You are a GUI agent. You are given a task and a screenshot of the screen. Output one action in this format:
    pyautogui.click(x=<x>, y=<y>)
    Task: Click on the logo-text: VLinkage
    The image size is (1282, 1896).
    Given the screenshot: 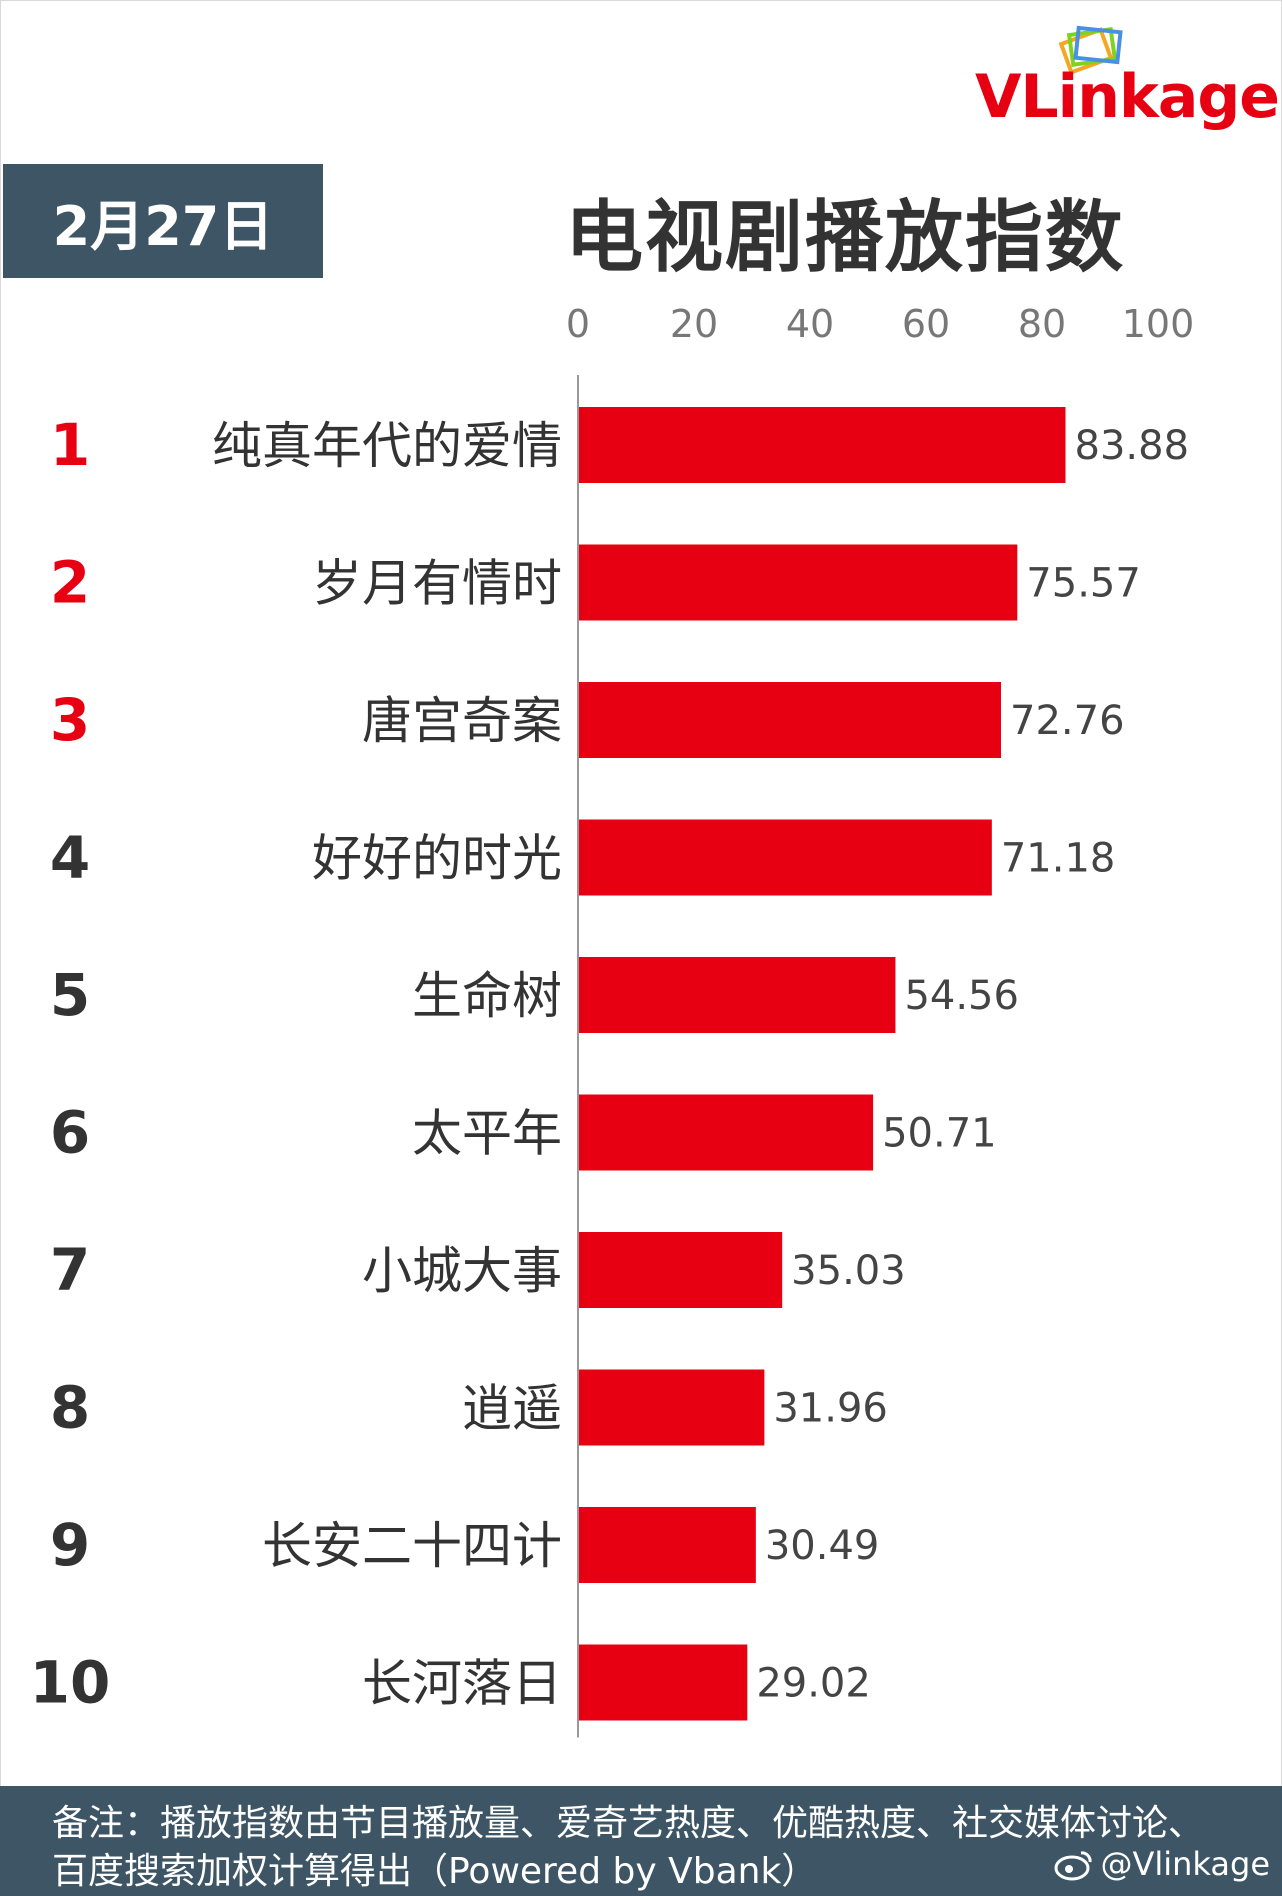 What is the action you would take?
    pyautogui.click(x=1127, y=97)
    